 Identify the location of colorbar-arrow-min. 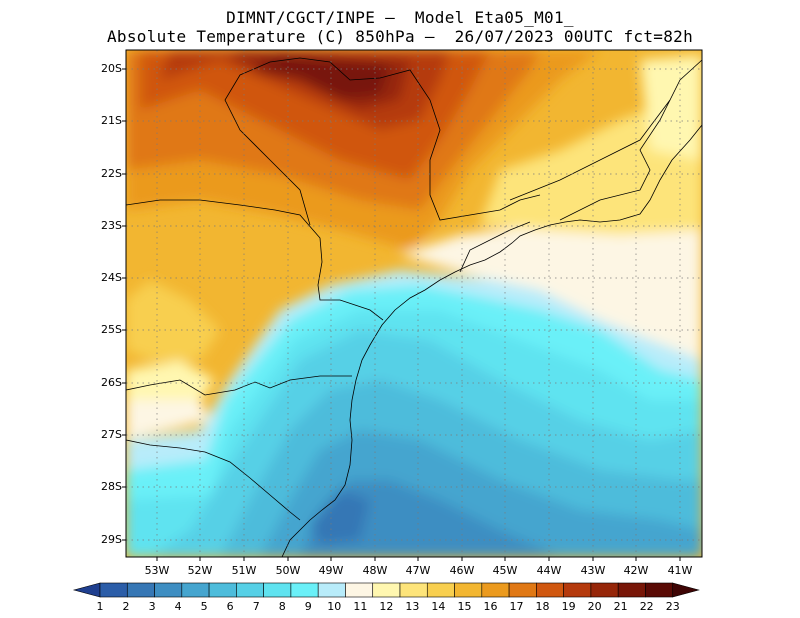
(86, 590).